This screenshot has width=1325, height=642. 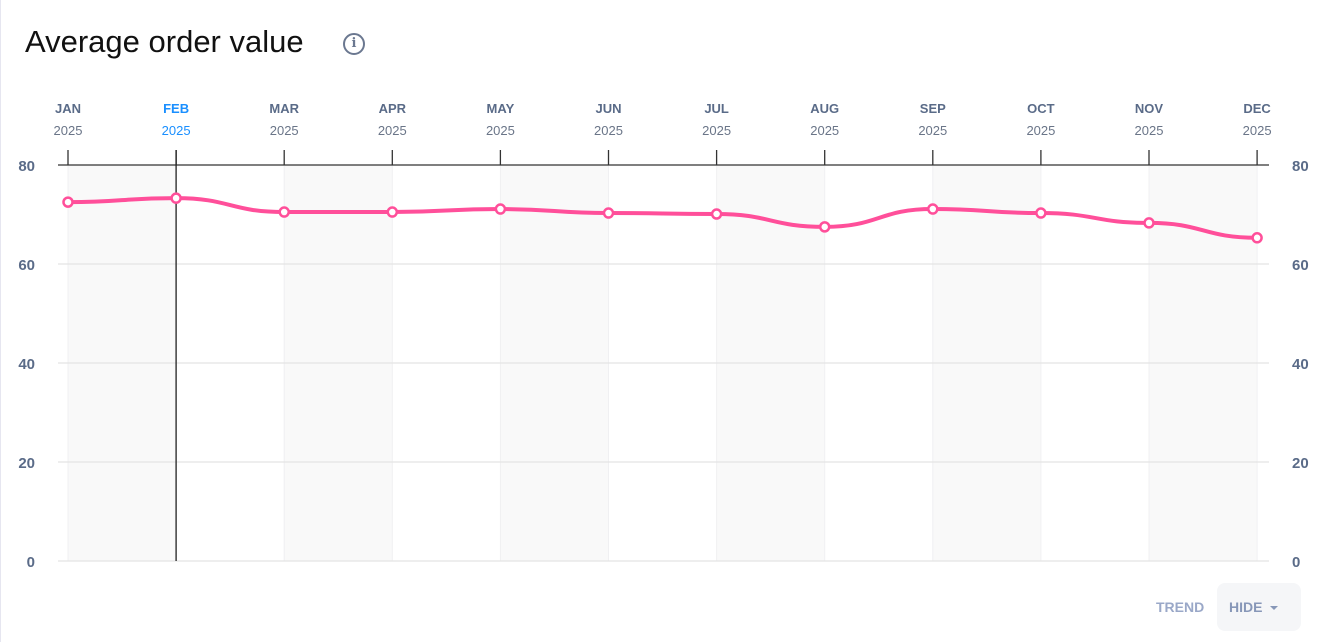 What do you see at coordinates (1180, 607) in the screenshot?
I see `trend-label: TREND` at bounding box center [1180, 607].